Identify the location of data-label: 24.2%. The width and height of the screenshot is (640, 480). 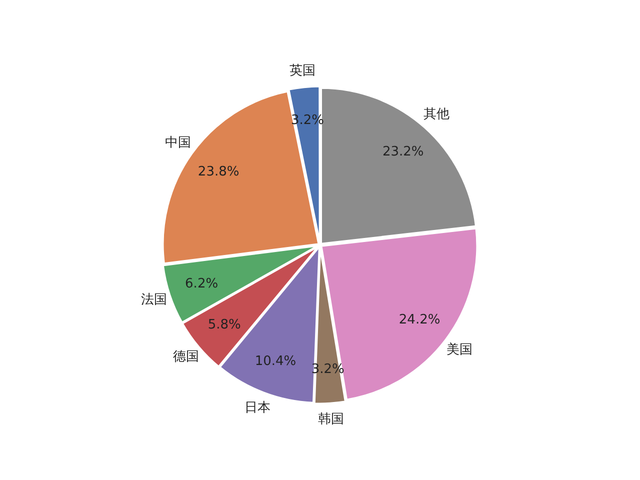
(419, 320).